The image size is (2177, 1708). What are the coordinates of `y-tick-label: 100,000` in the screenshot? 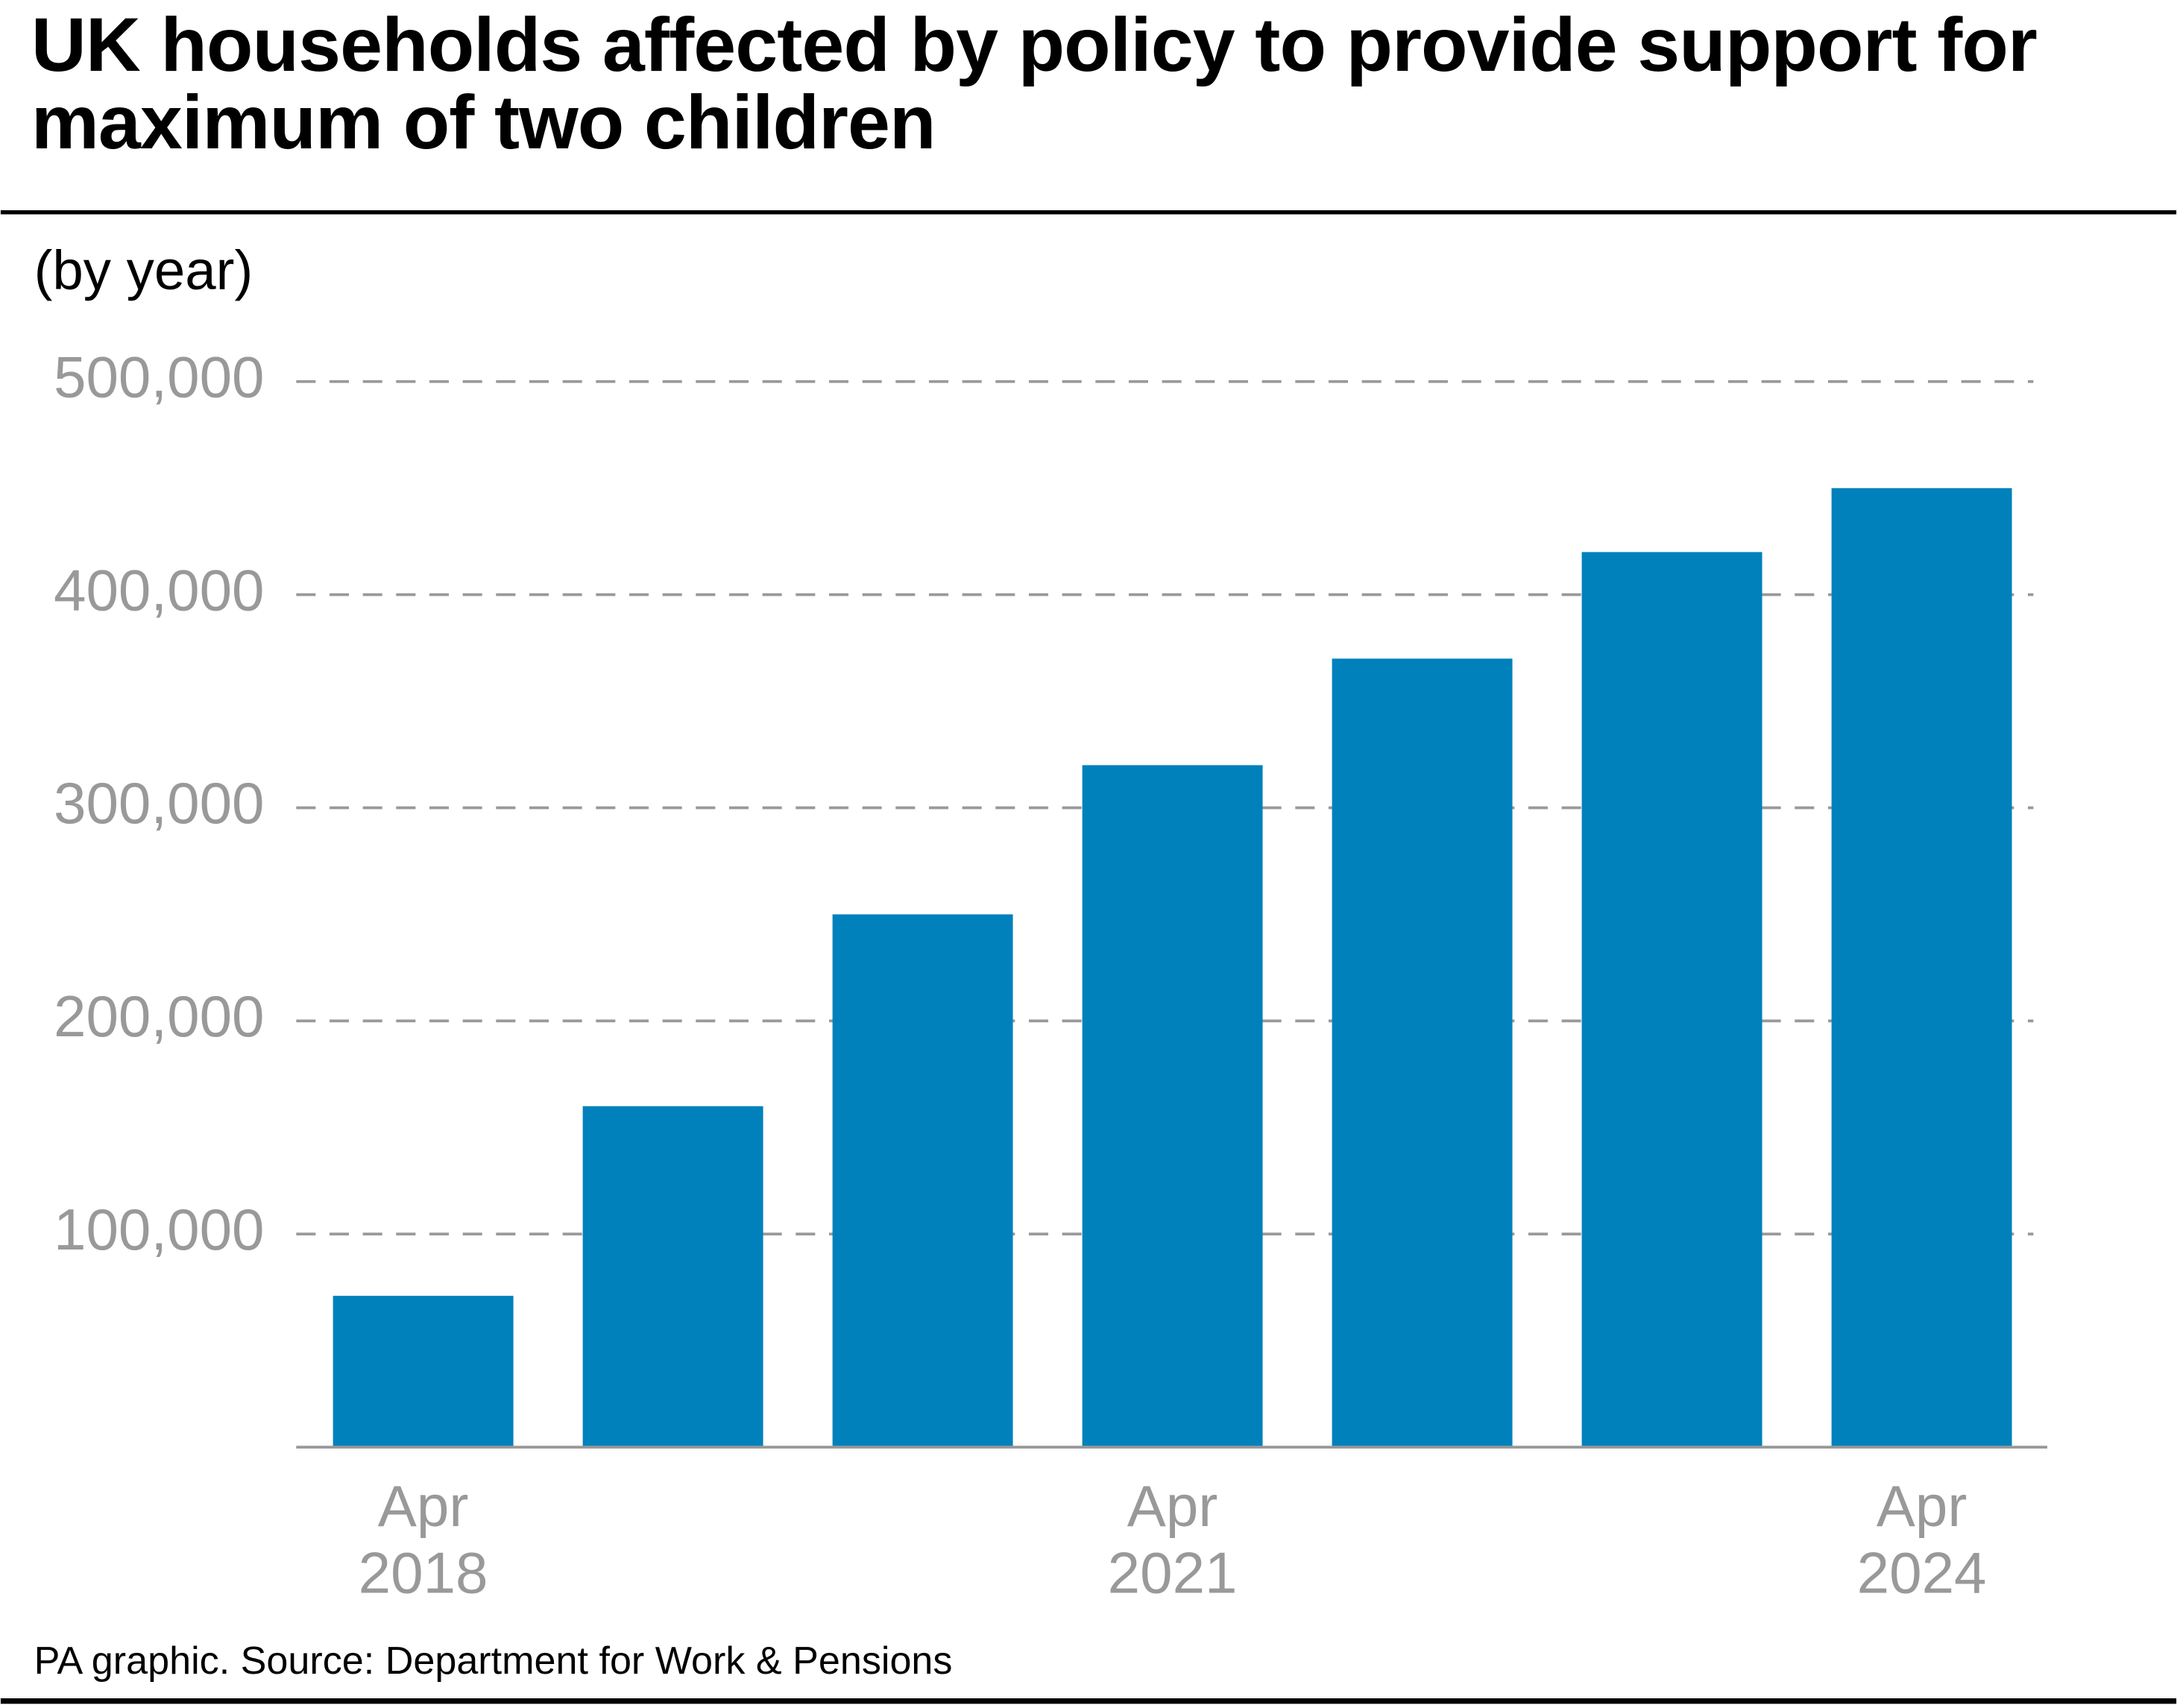 It's located at (159, 1229).